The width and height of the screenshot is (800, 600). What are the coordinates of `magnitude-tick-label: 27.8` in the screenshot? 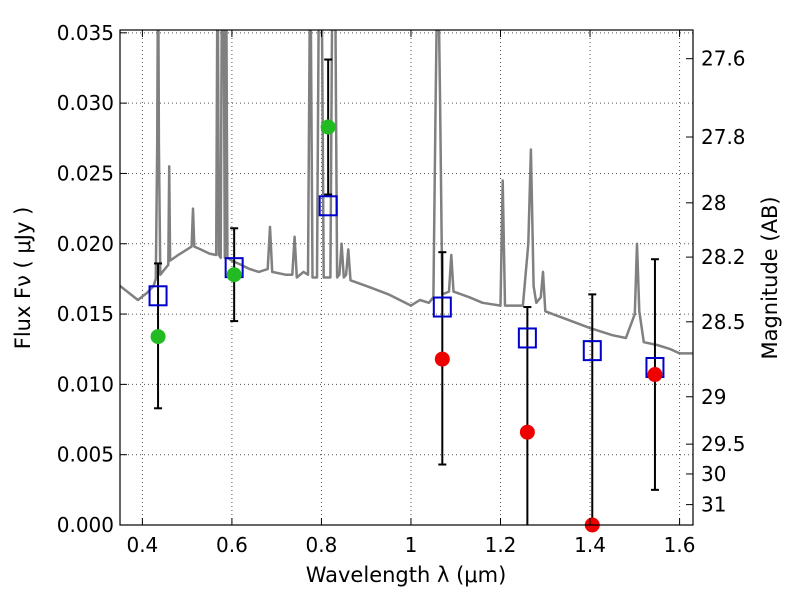 It's located at (723, 137).